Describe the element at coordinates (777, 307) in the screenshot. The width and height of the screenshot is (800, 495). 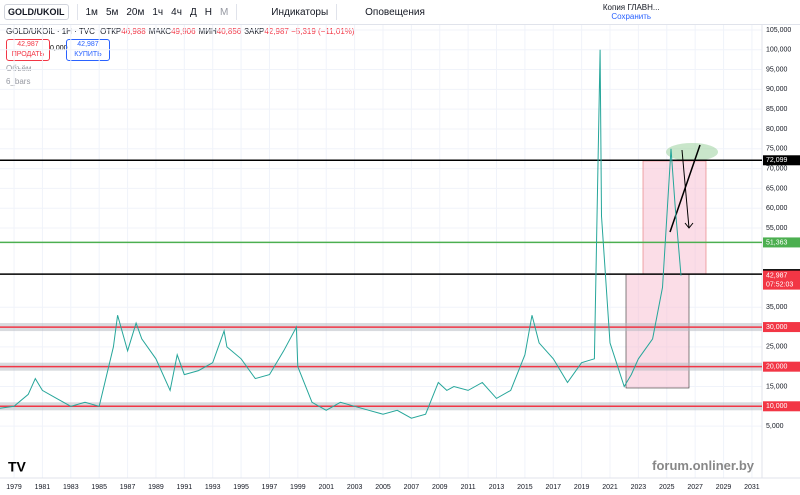
I see `y-tick-label: 35,000` at that location.